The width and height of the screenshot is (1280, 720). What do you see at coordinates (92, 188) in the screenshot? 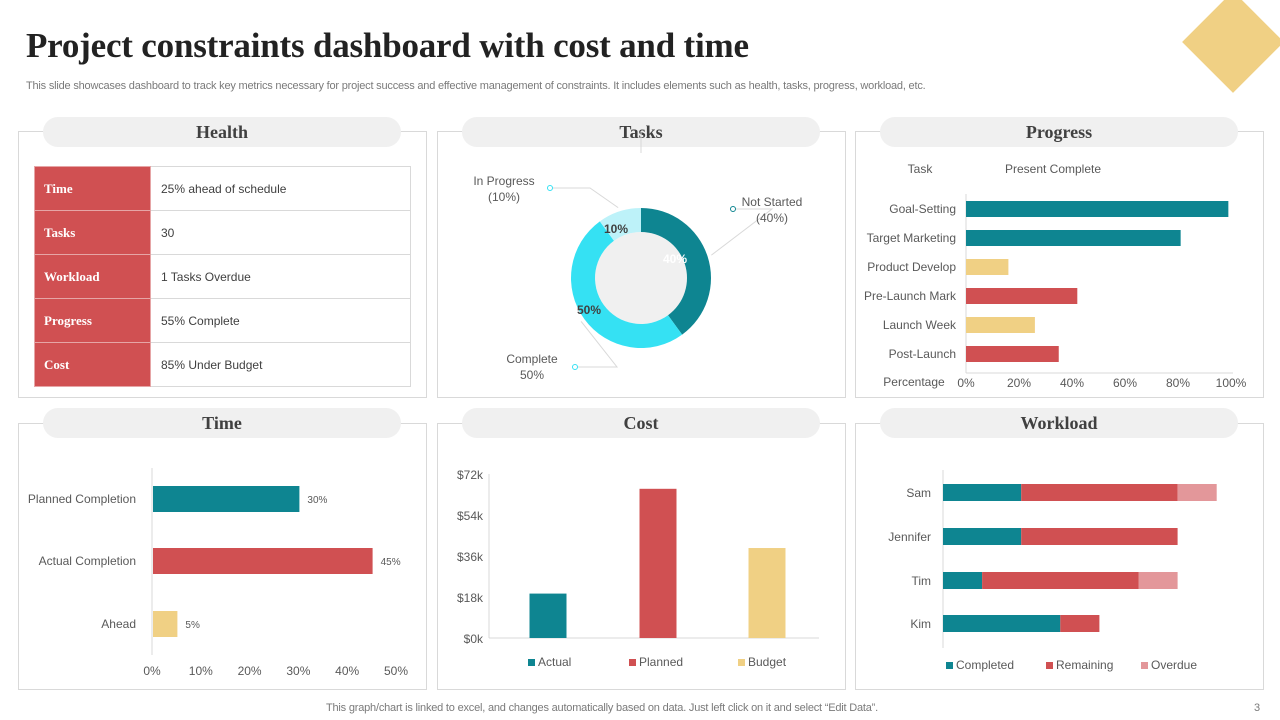
I see `health-key: Time` at bounding box center [92, 188].